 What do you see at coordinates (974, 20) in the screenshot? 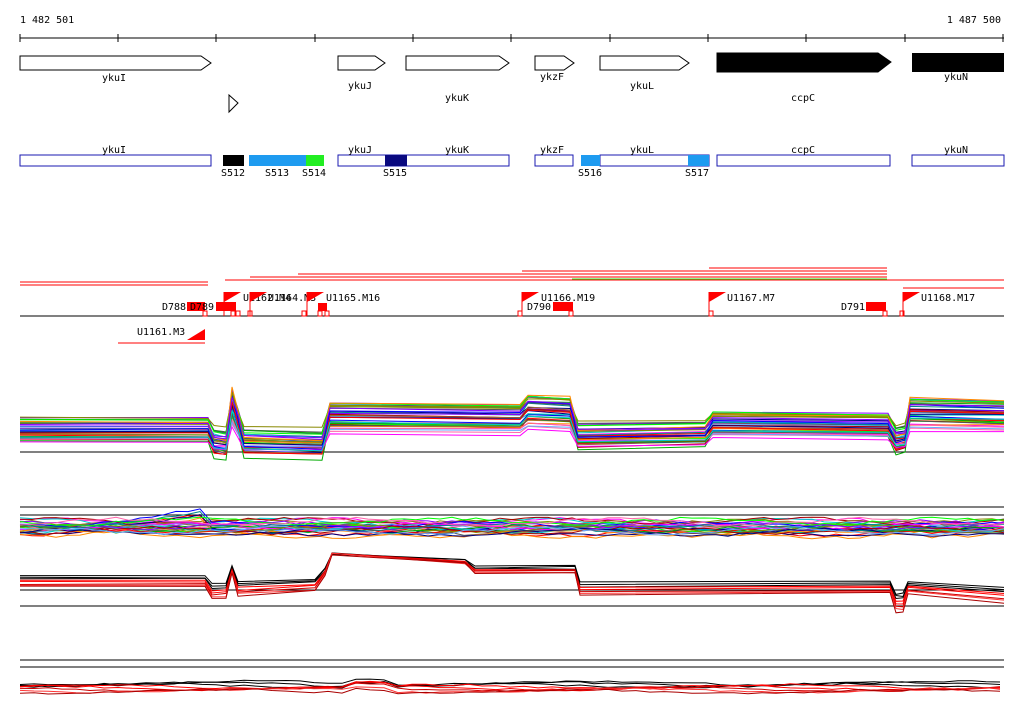
I see `ruler-end-label: 1 487 500` at bounding box center [974, 20].